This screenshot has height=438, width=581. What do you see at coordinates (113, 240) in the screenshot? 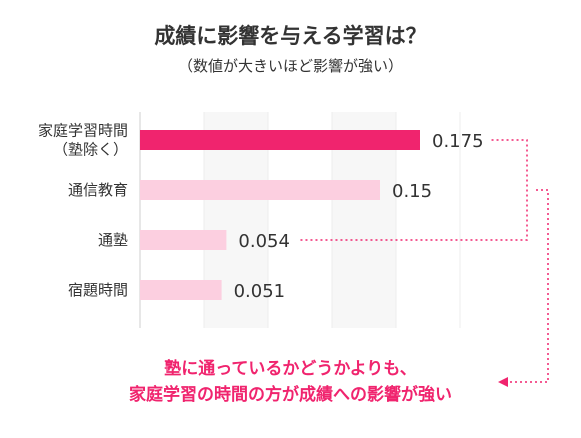
I see `category-label: 通塾` at bounding box center [113, 240].